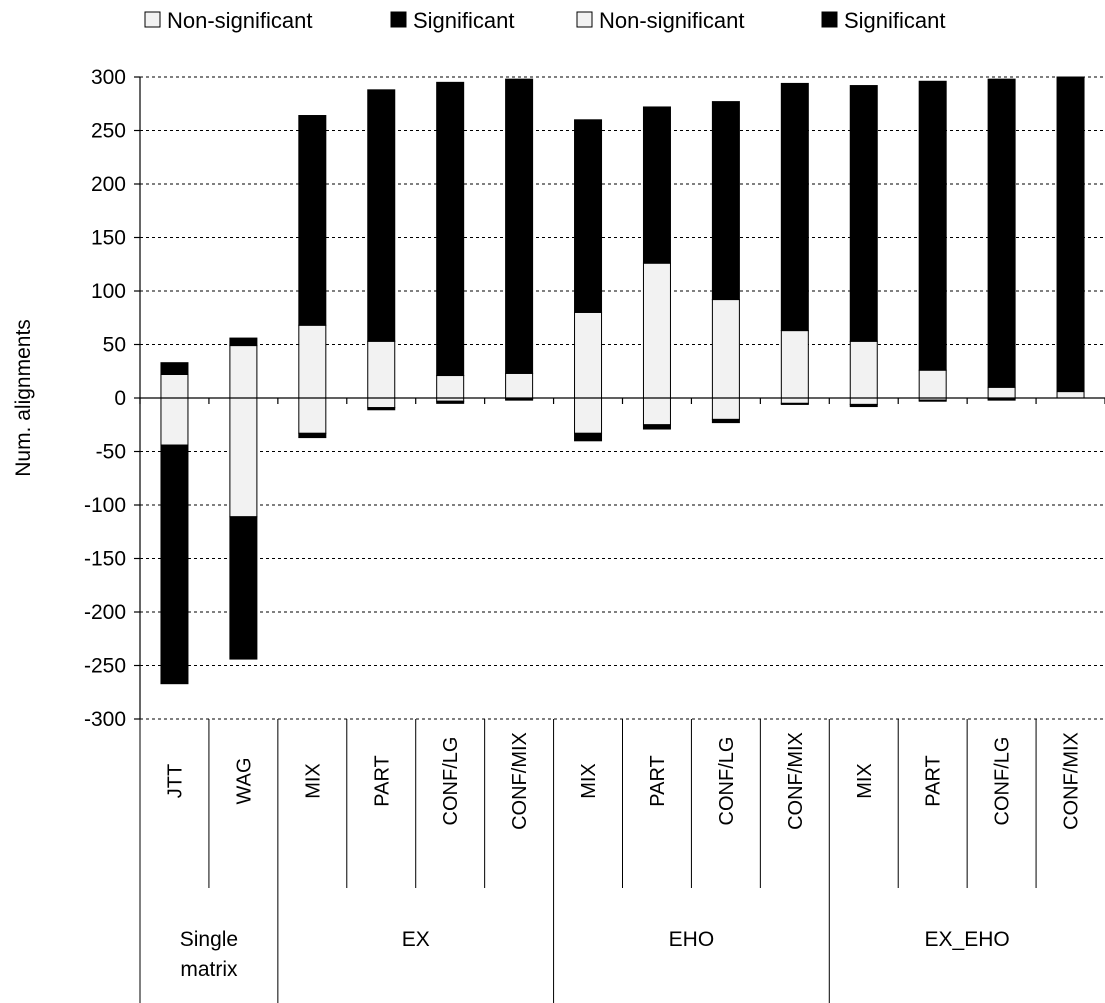  What do you see at coordinates (244, 780) in the screenshot?
I see `category-label: WAG` at bounding box center [244, 780].